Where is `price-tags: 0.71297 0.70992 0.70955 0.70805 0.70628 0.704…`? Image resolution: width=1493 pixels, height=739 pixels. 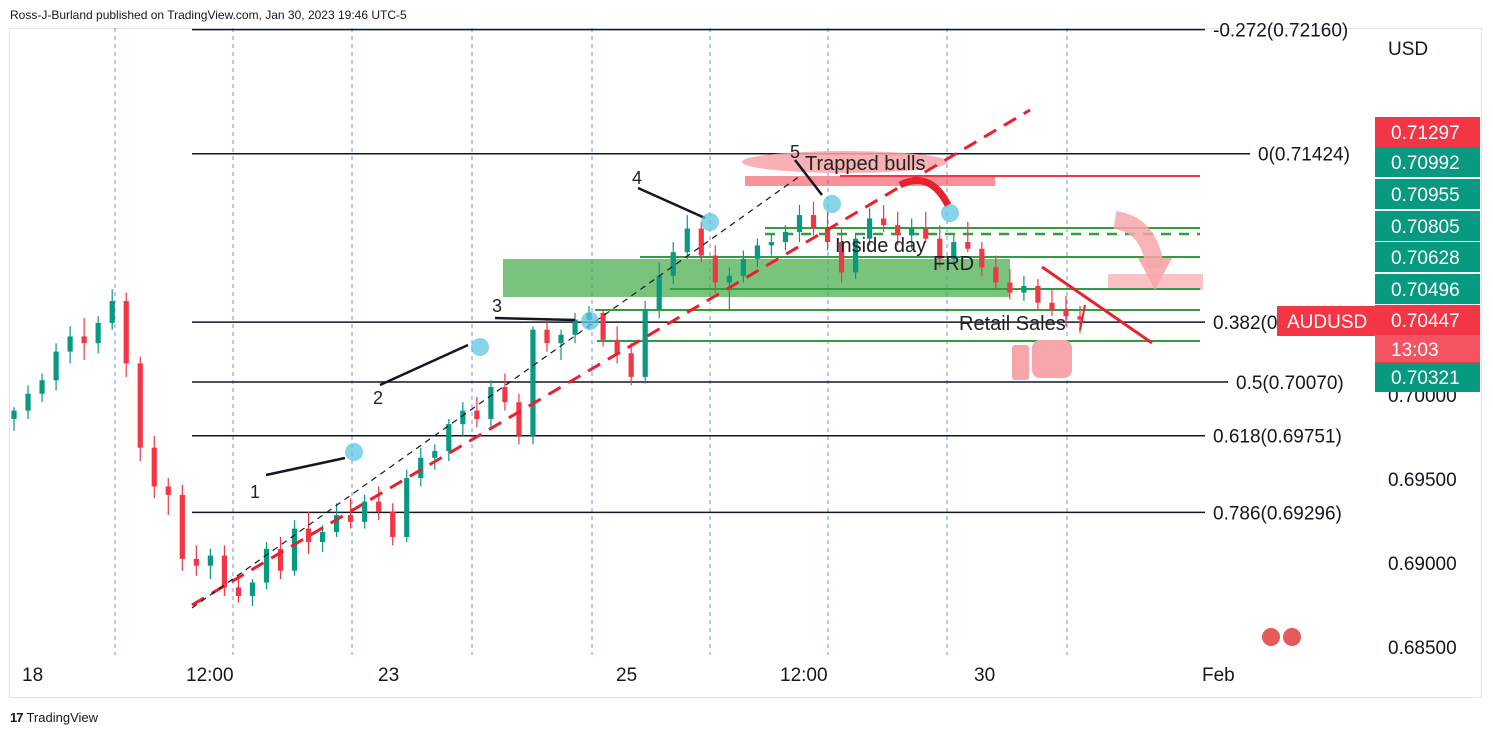 price-tags: 0.71297 0.70992 0.70955 0.70805 0.70628 0.704… is located at coordinates (1371, 381).